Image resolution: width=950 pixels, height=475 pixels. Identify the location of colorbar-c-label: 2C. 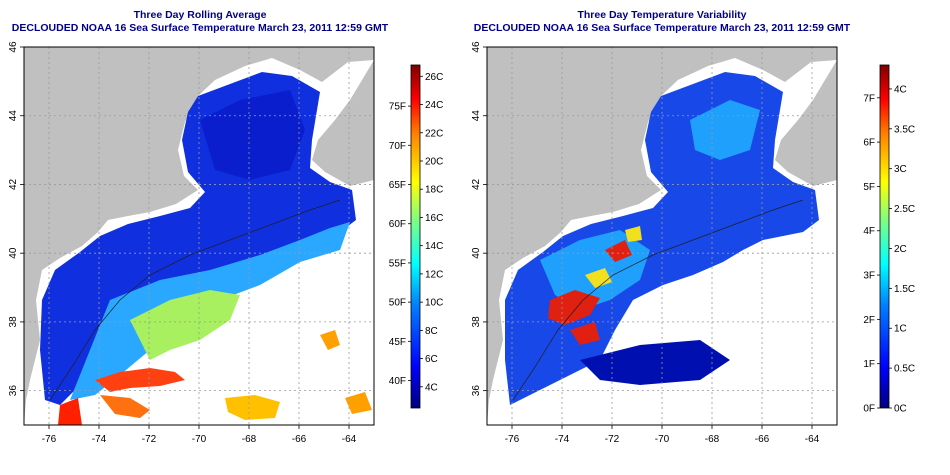
(900, 249).